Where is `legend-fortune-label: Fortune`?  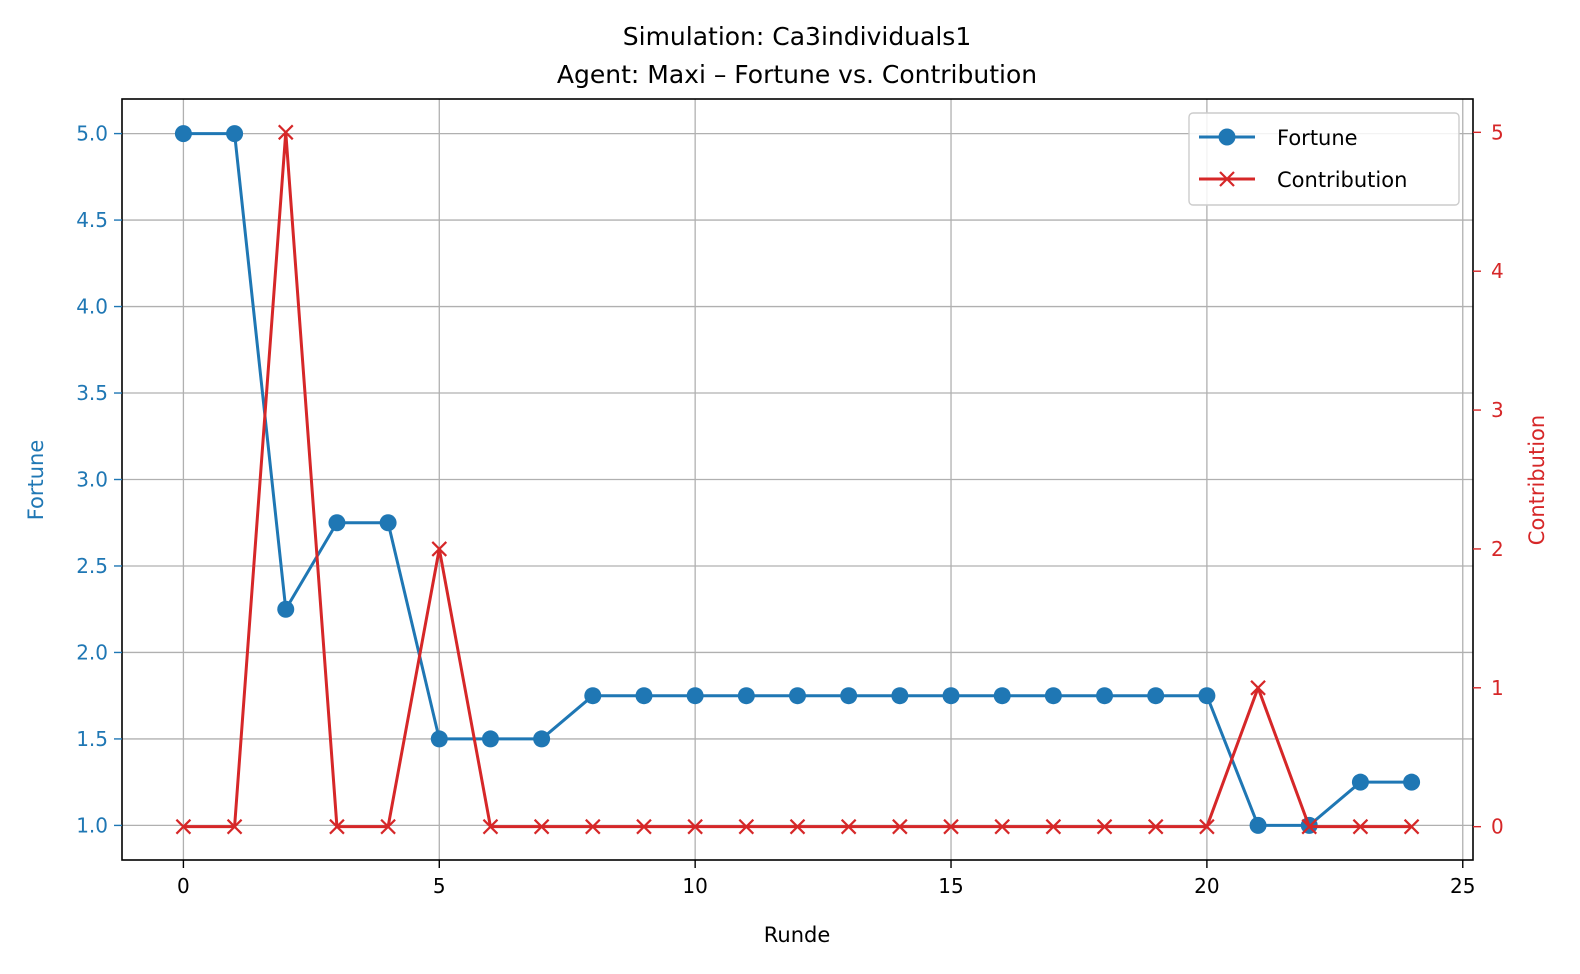 legend-fortune-label: Fortune is located at coordinates (1317, 138).